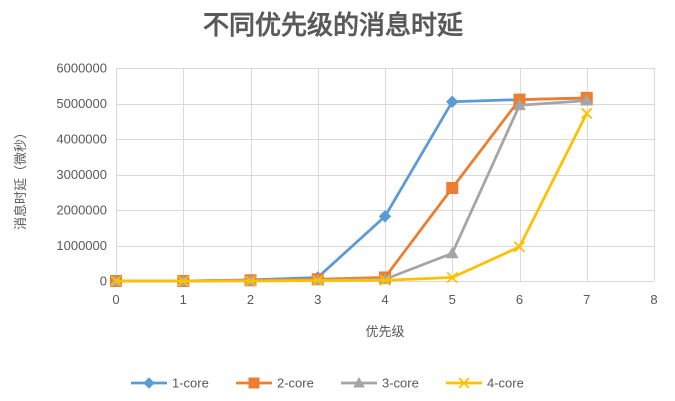 This screenshot has height=401, width=675. Describe the element at coordinates (452, 187) in the screenshot. I see `data-point-2-core-x5` at that location.